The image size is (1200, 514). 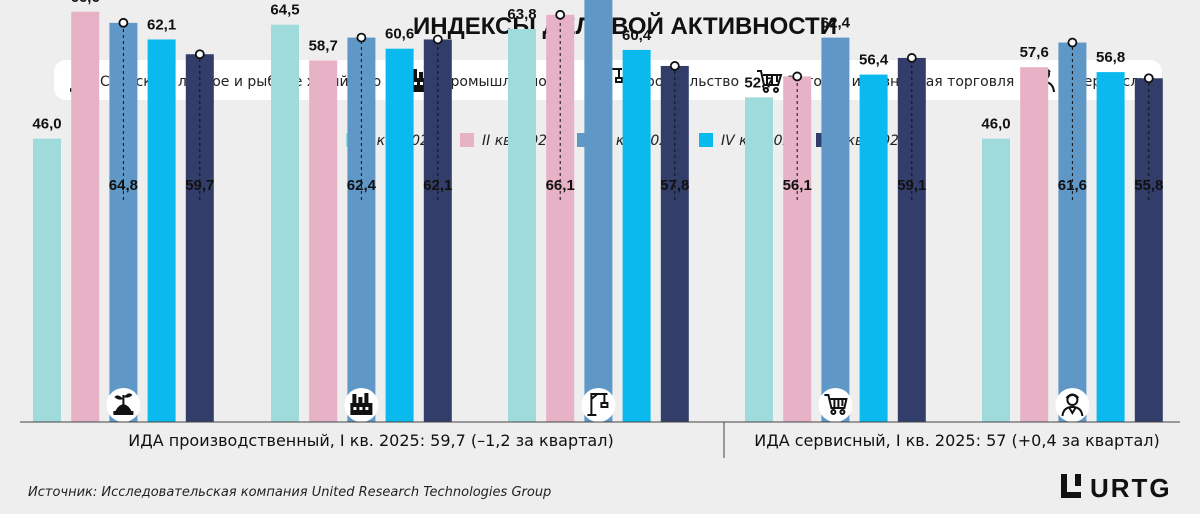 What do you see at coordinates (361, 212) in the screenshot?
I see `category-group: 64,5 58,7 62,4 60,6 62,1` at bounding box center [361, 212].